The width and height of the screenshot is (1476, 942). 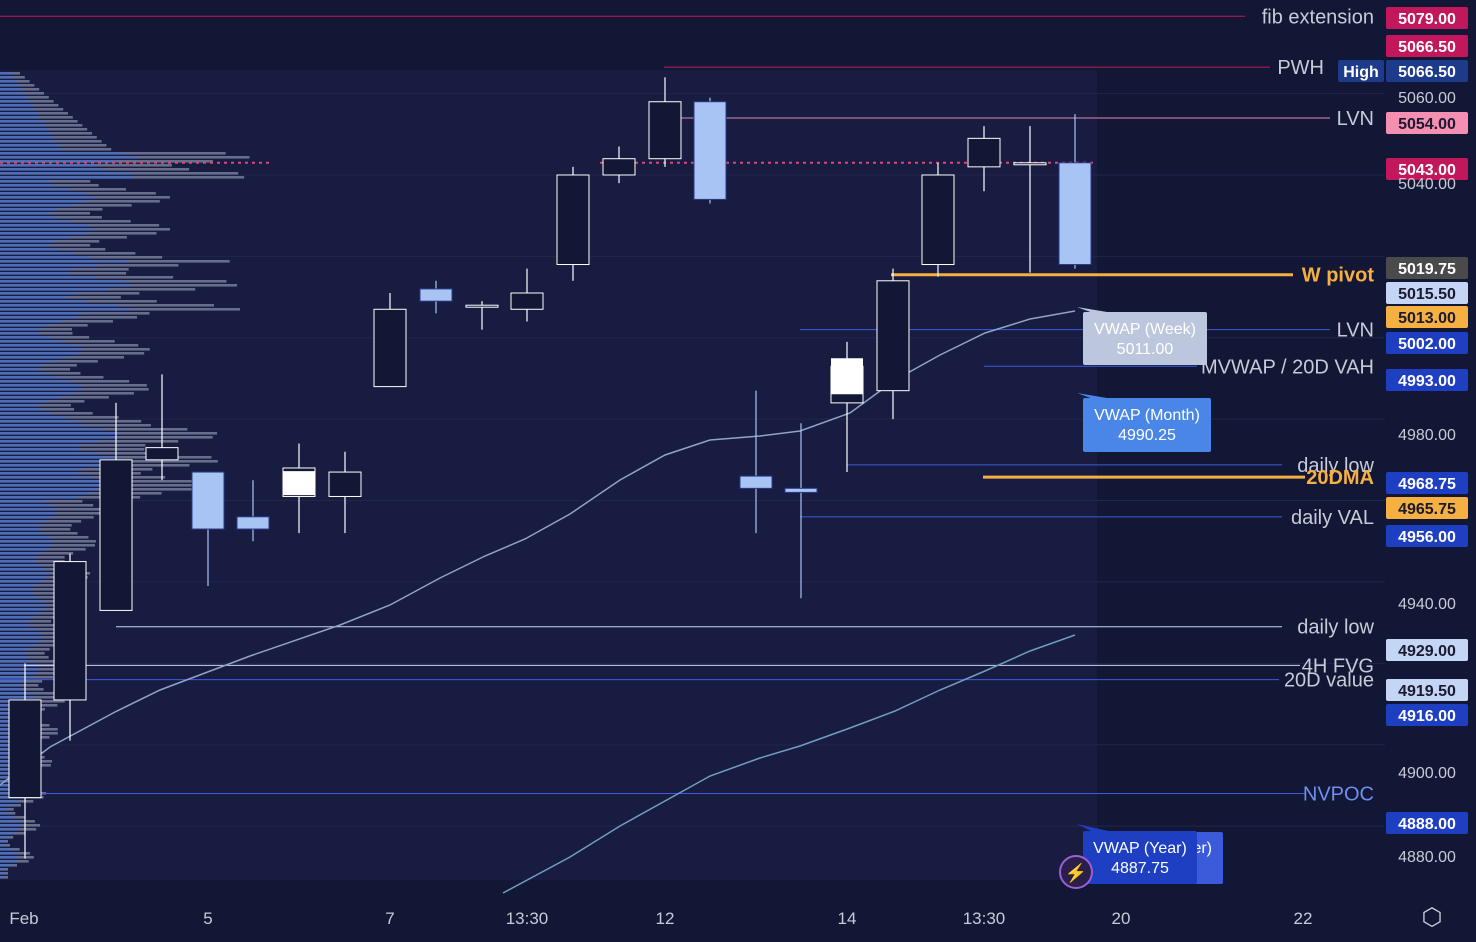 I want to click on time-tick: 12, so click(x=665, y=918).